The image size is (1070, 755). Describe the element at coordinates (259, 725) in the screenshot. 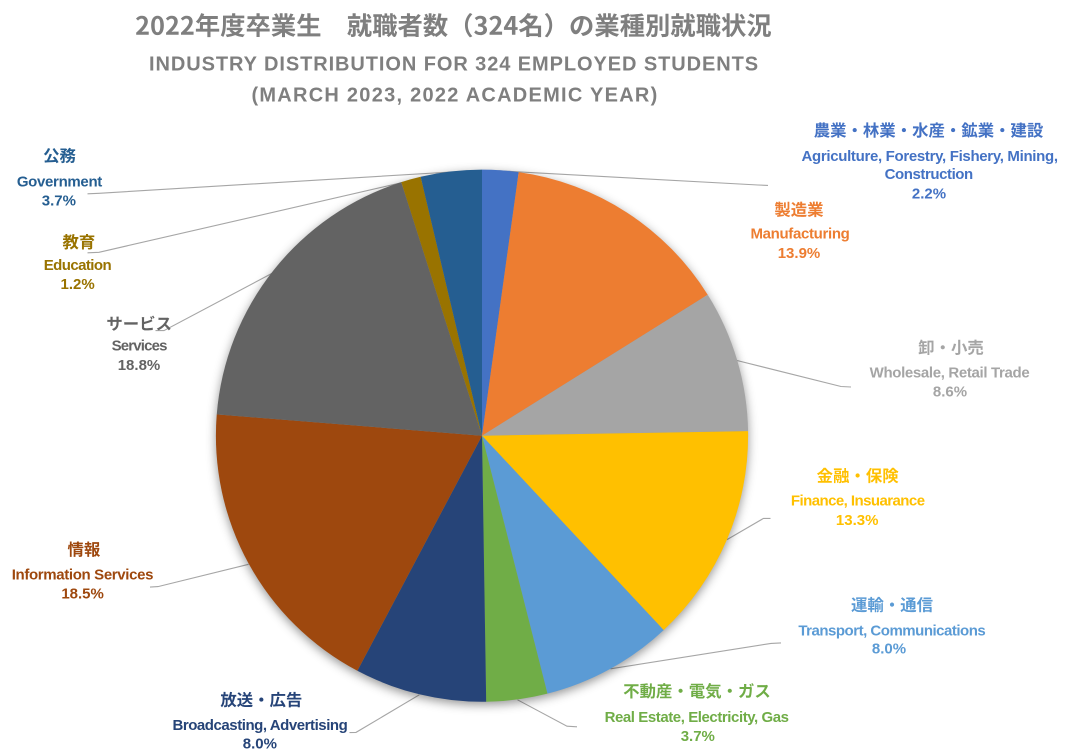

I see `svg-text: Broadcasting, Advertising` at that location.